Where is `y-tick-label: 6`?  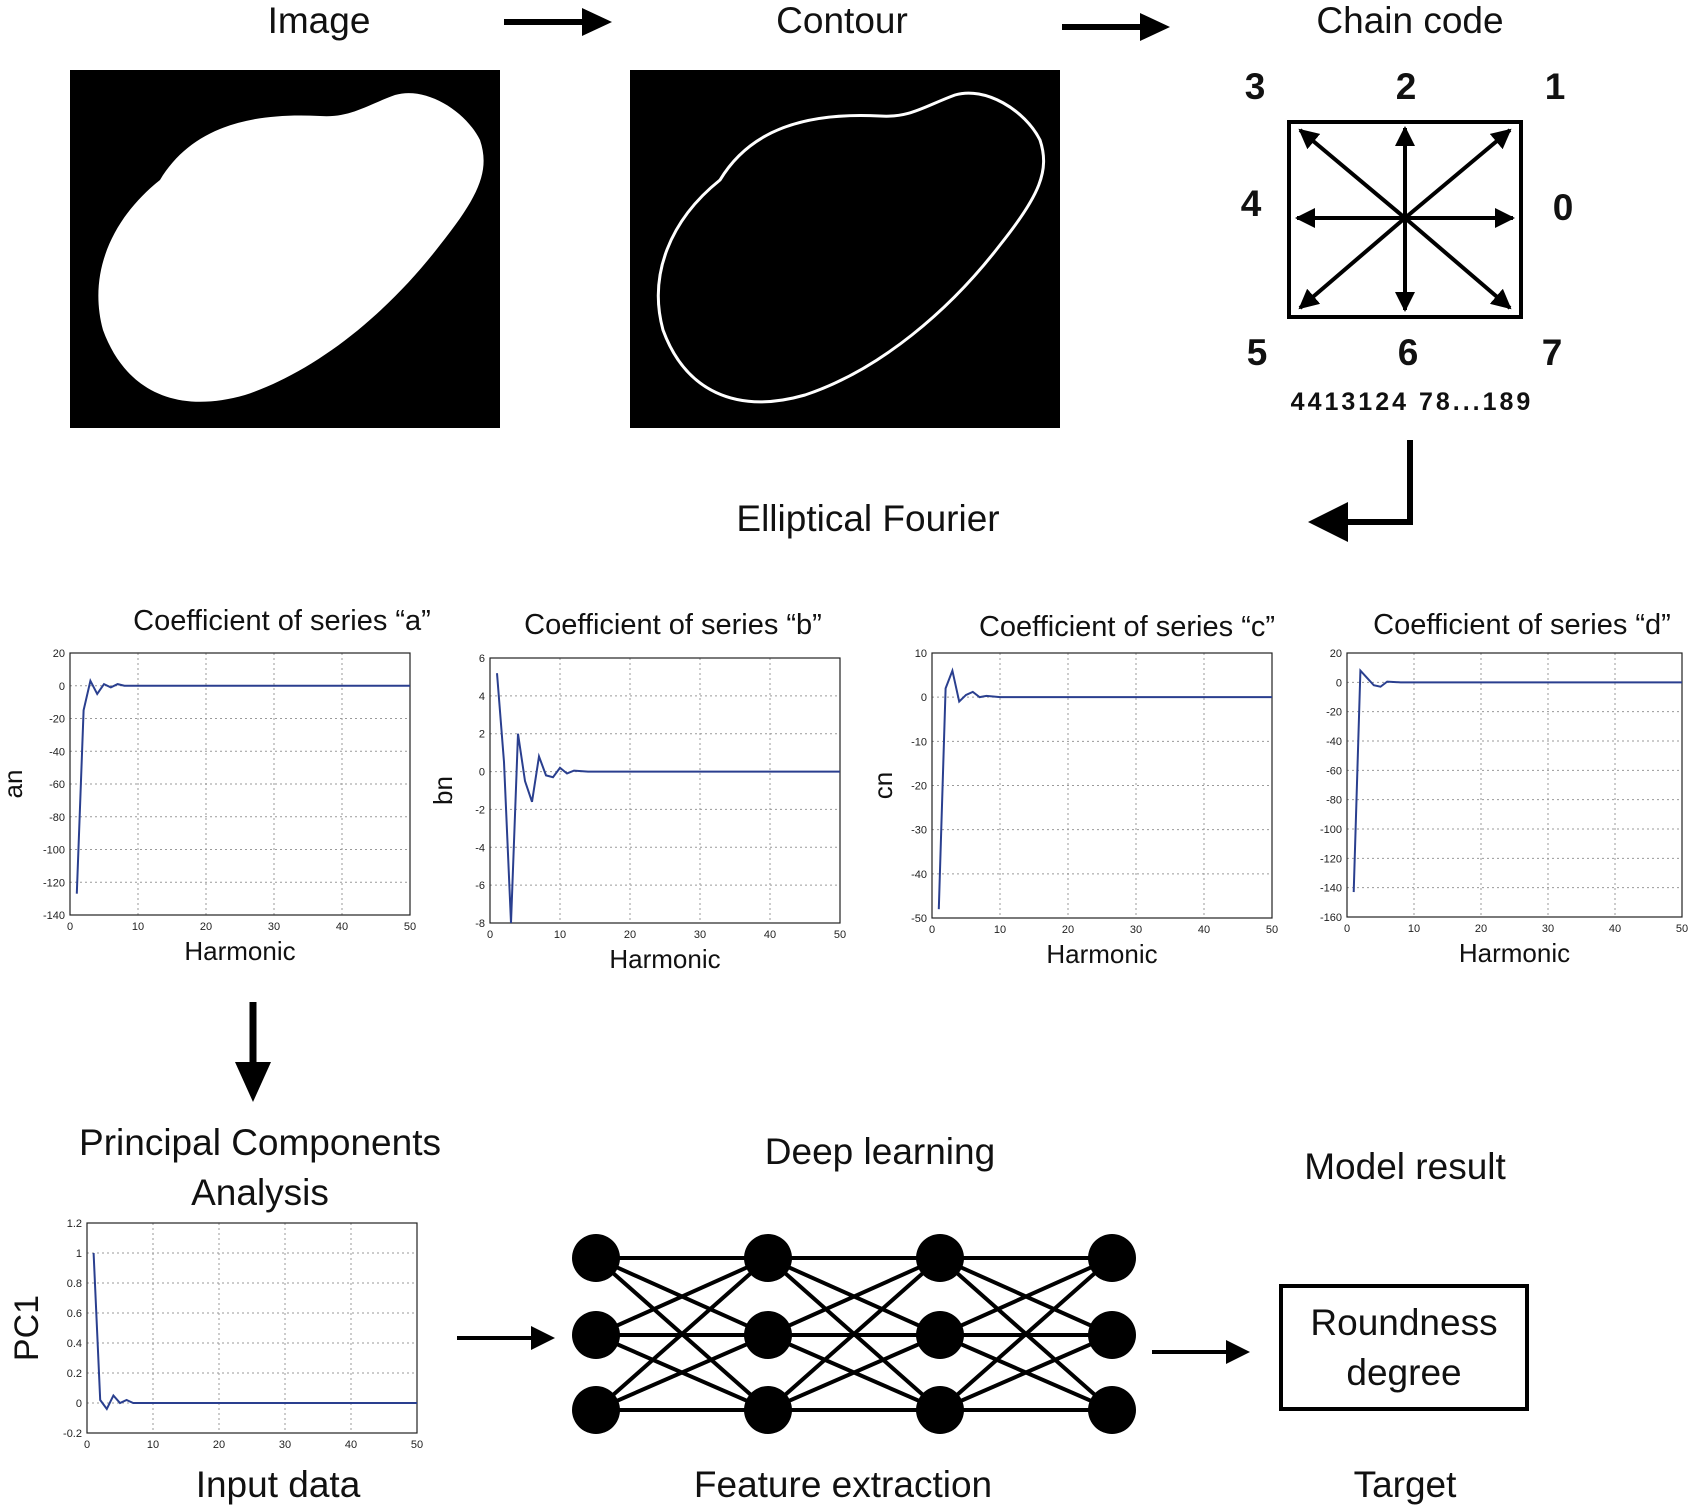
y-tick-label: 6 is located at coordinates (482, 659).